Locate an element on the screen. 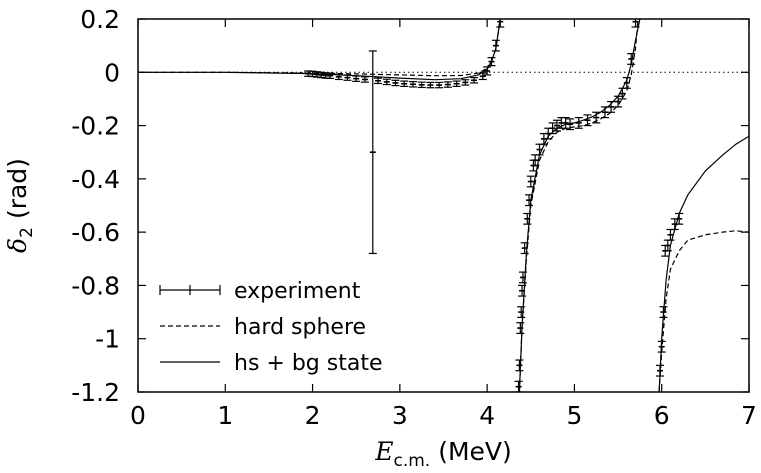 The image size is (761, 473). legend-item-experiment: experiment is located at coordinates (260, 291).